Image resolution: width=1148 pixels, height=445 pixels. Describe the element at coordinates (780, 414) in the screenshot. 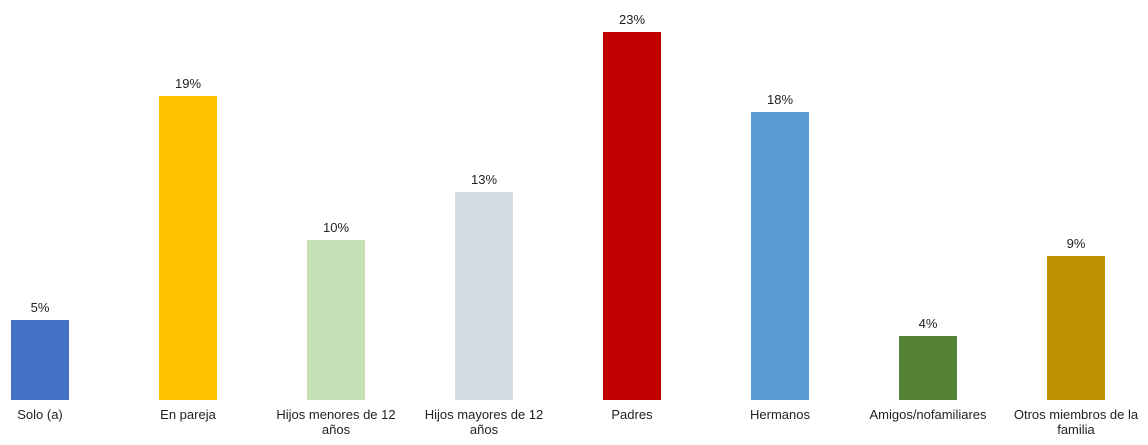

I see `x-tick-label: Hermanos` at that location.